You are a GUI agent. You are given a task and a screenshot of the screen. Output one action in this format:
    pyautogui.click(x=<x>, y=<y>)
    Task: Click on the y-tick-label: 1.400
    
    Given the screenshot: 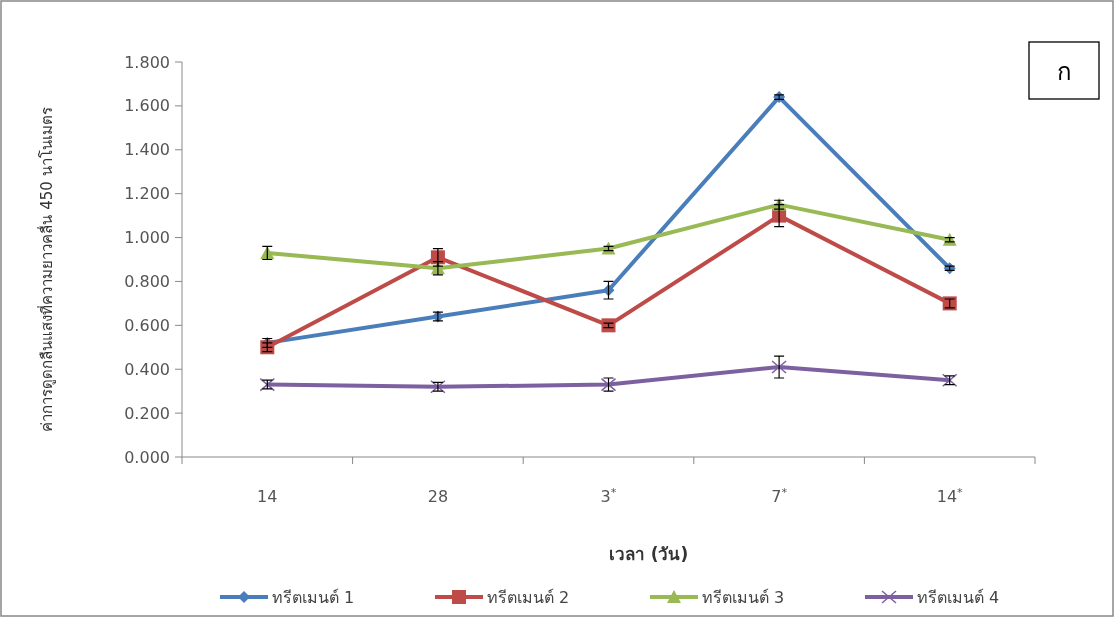 What is the action you would take?
    pyautogui.click(x=147, y=150)
    